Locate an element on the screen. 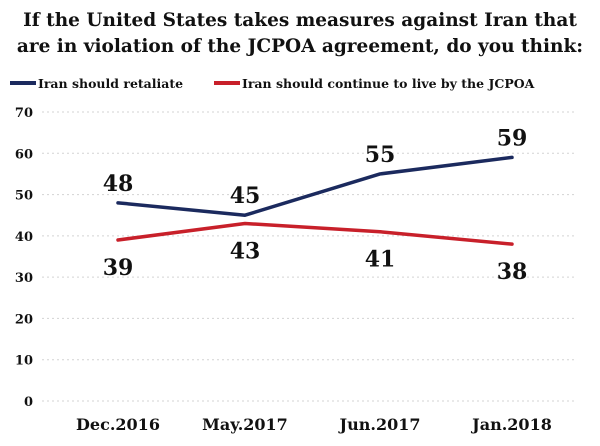 This screenshot has width=600, height=446. y-axis-ticks: 0 10 20 30 40 50 60 70 is located at coordinates (24, 258).